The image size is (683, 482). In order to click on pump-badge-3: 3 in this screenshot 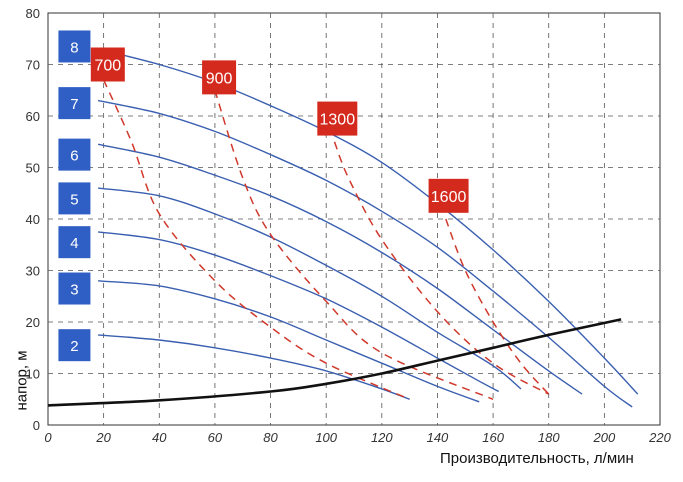, I will do `click(74, 288)`.